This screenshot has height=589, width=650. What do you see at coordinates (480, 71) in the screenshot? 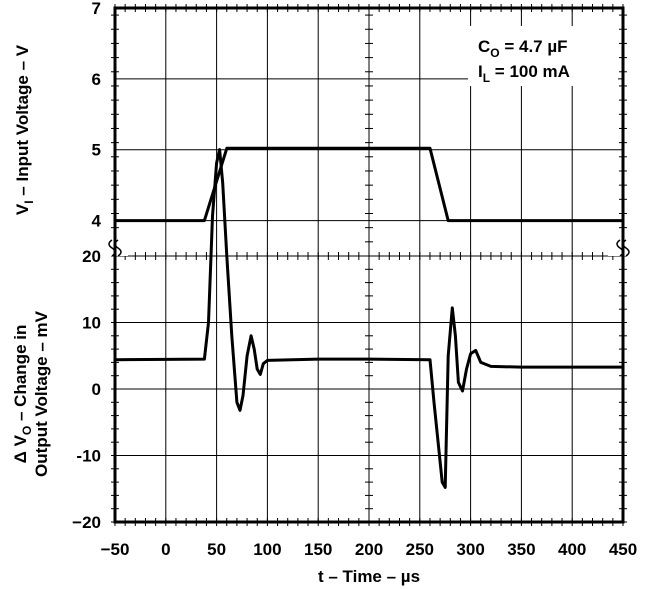
I see `annotation-i-prefix: I` at bounding box center [480, 71].